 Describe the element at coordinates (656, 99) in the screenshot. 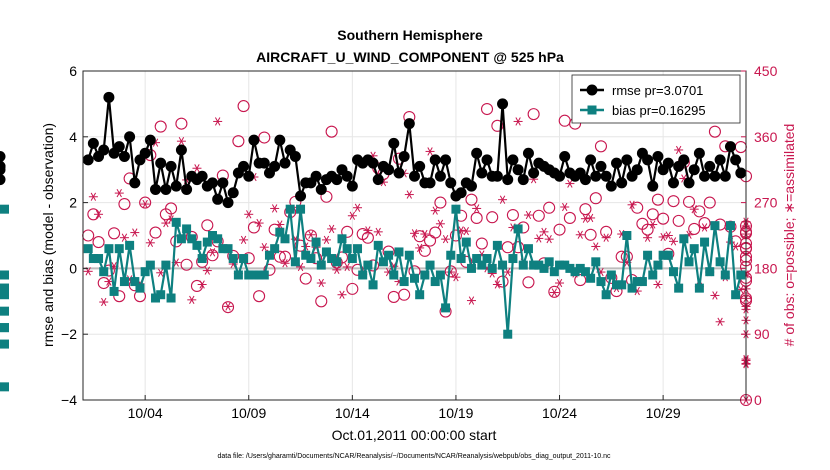

I see `legend-box` at that location.